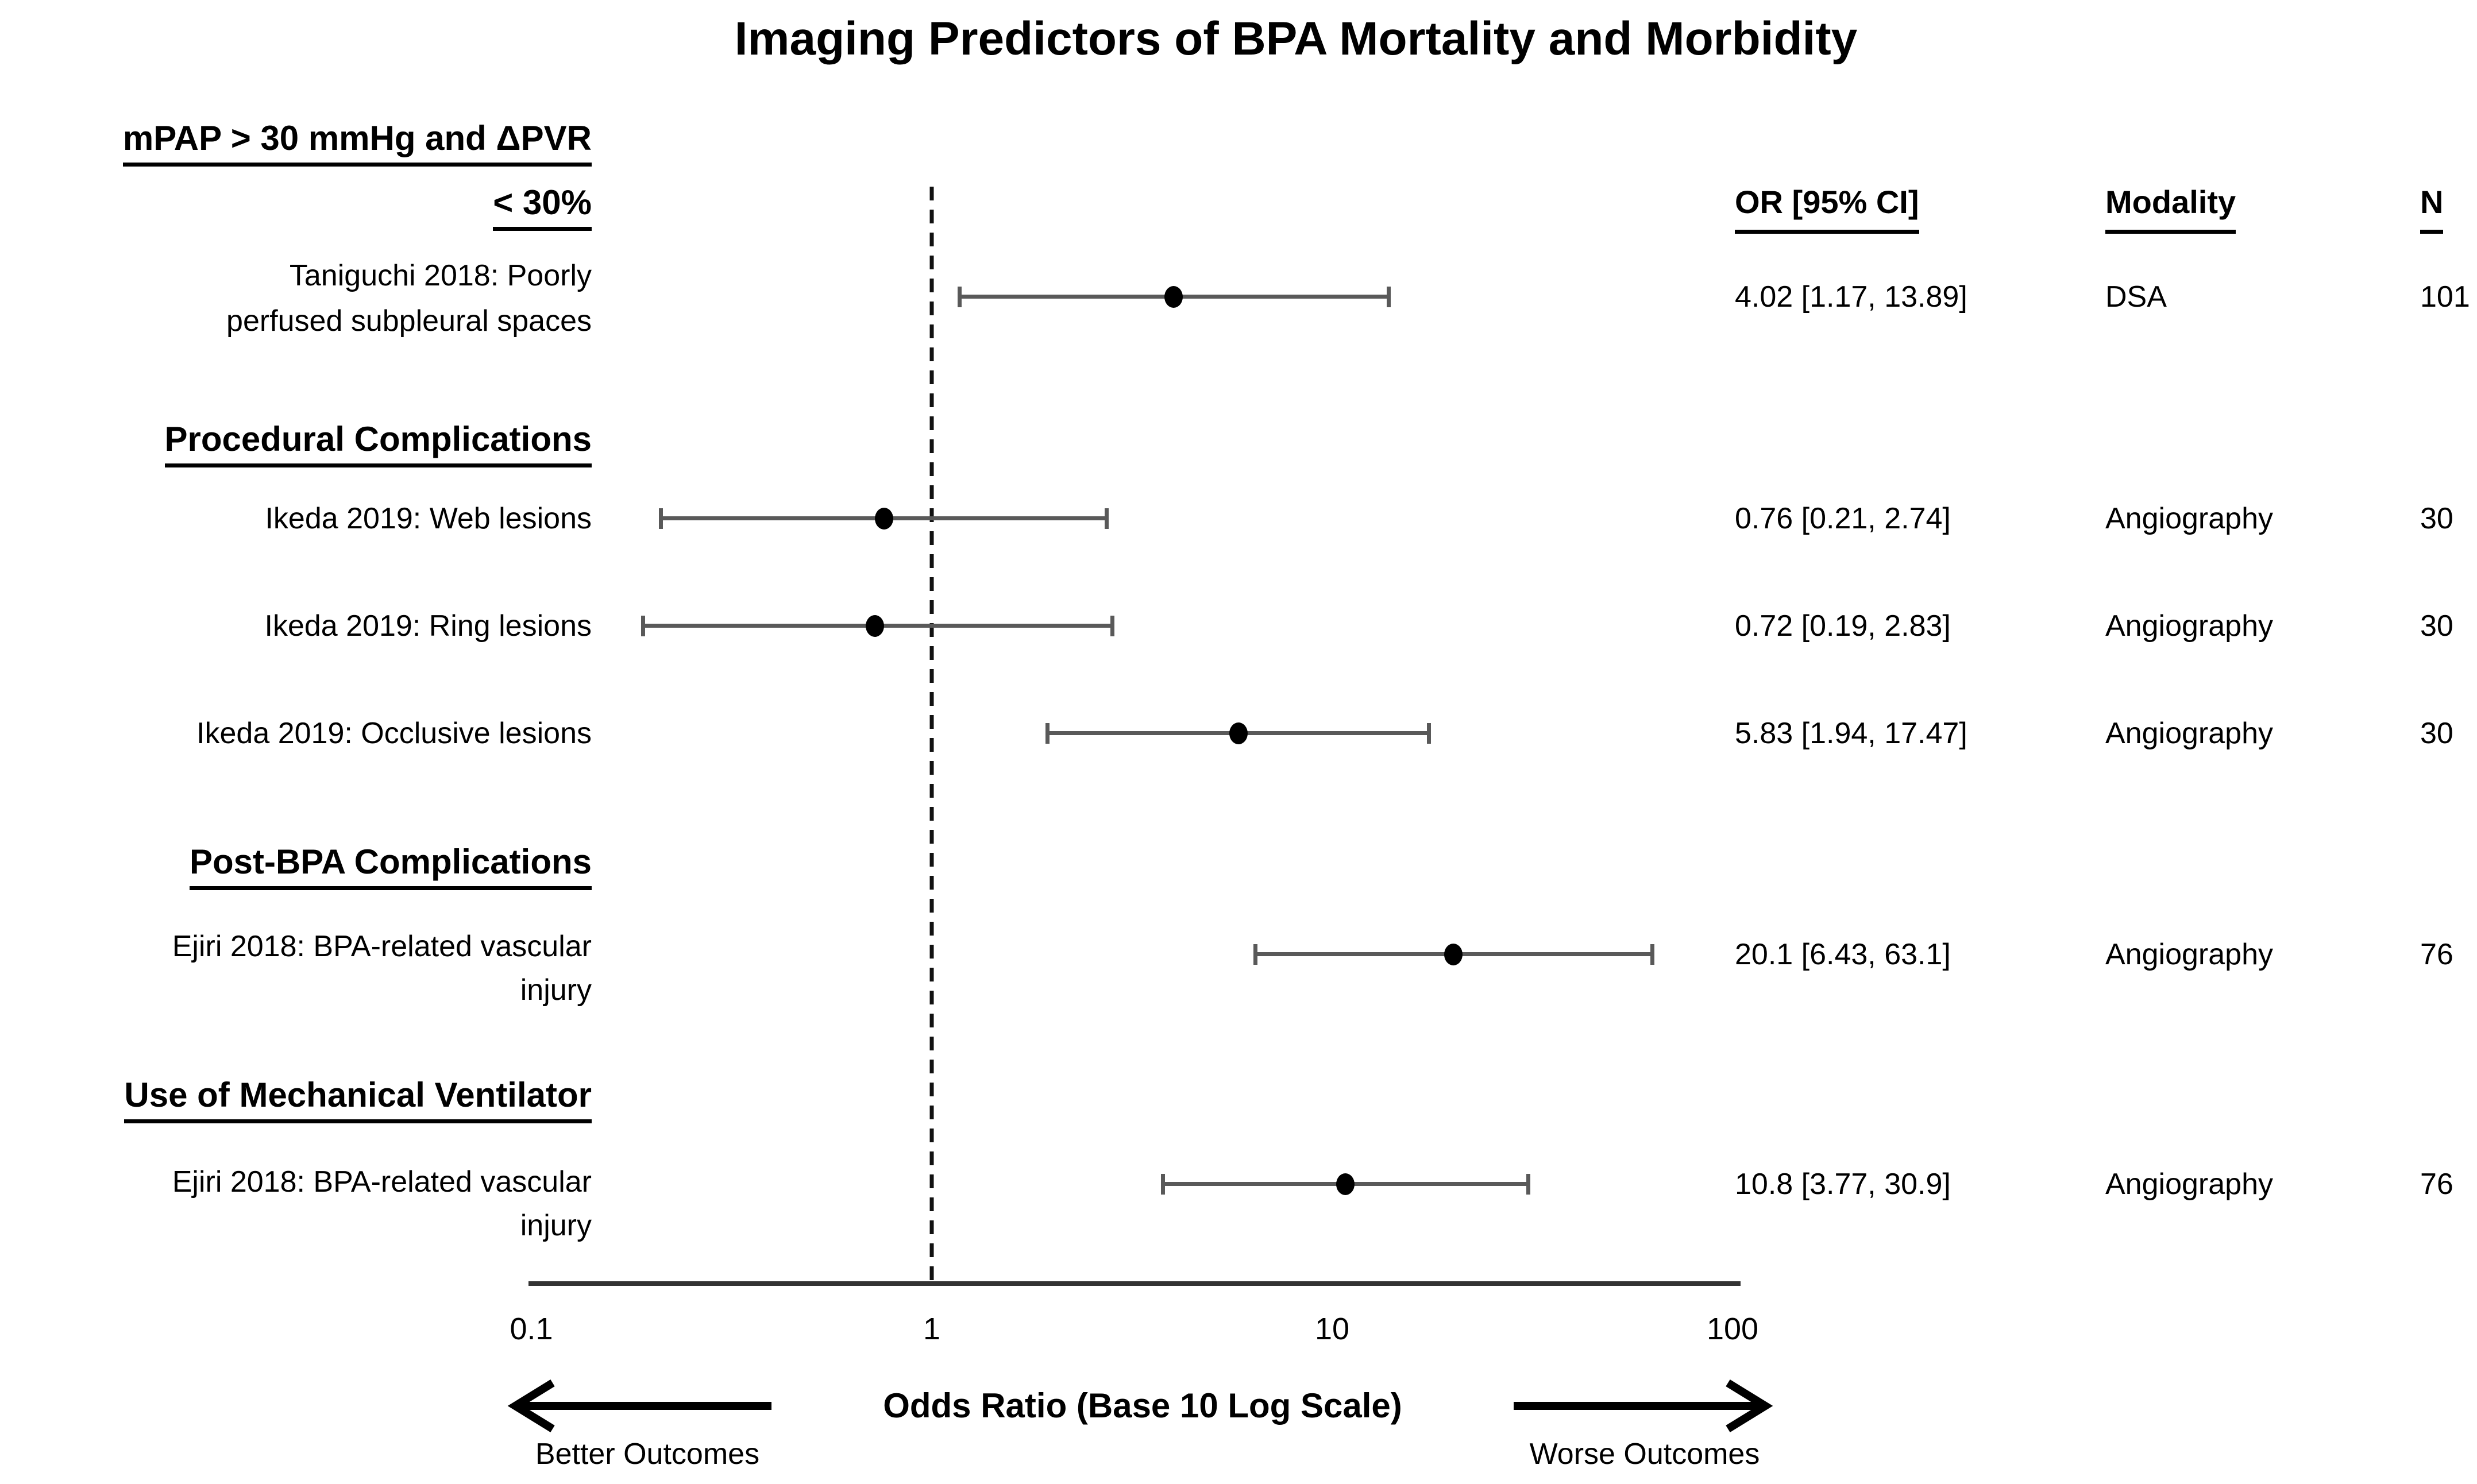 This screenshot has width=2477, height=1484. Describe the element at coordinates (1644, 1454) in the screenshot. I see `worse-outcomes-label: Worse Outcomes` at that location.